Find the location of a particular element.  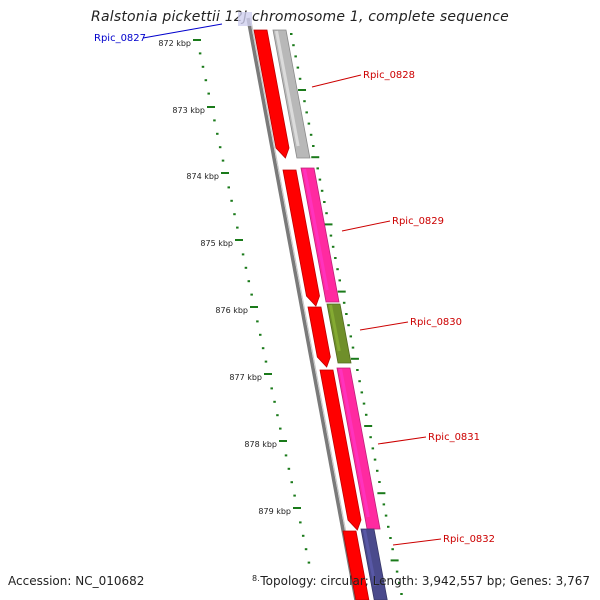

tick-label: 873 kbp is located at coordinates (188, 110).